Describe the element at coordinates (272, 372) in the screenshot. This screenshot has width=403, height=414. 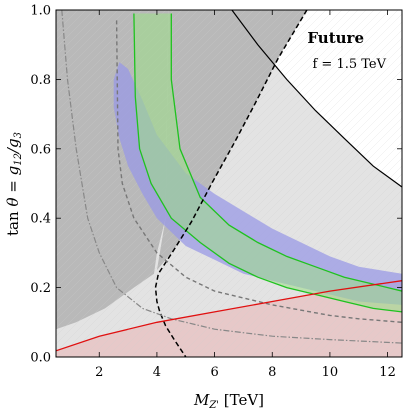
I see `x-tick-label: 8` at that location.